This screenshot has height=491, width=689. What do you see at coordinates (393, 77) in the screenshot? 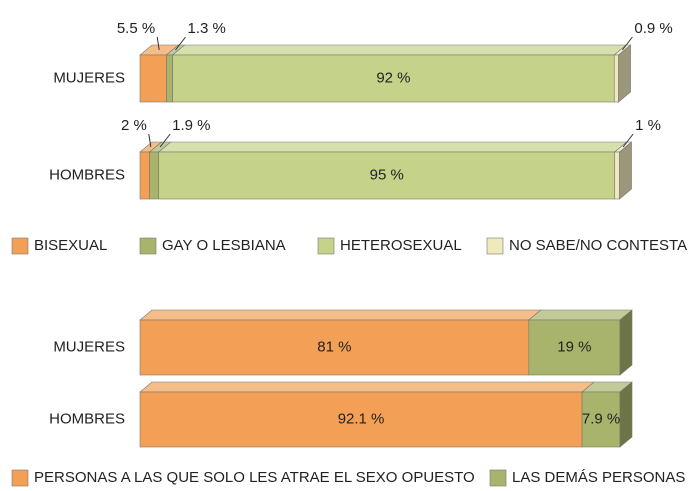
I see `value-label: 92 %` at bounding box center [393, 77].